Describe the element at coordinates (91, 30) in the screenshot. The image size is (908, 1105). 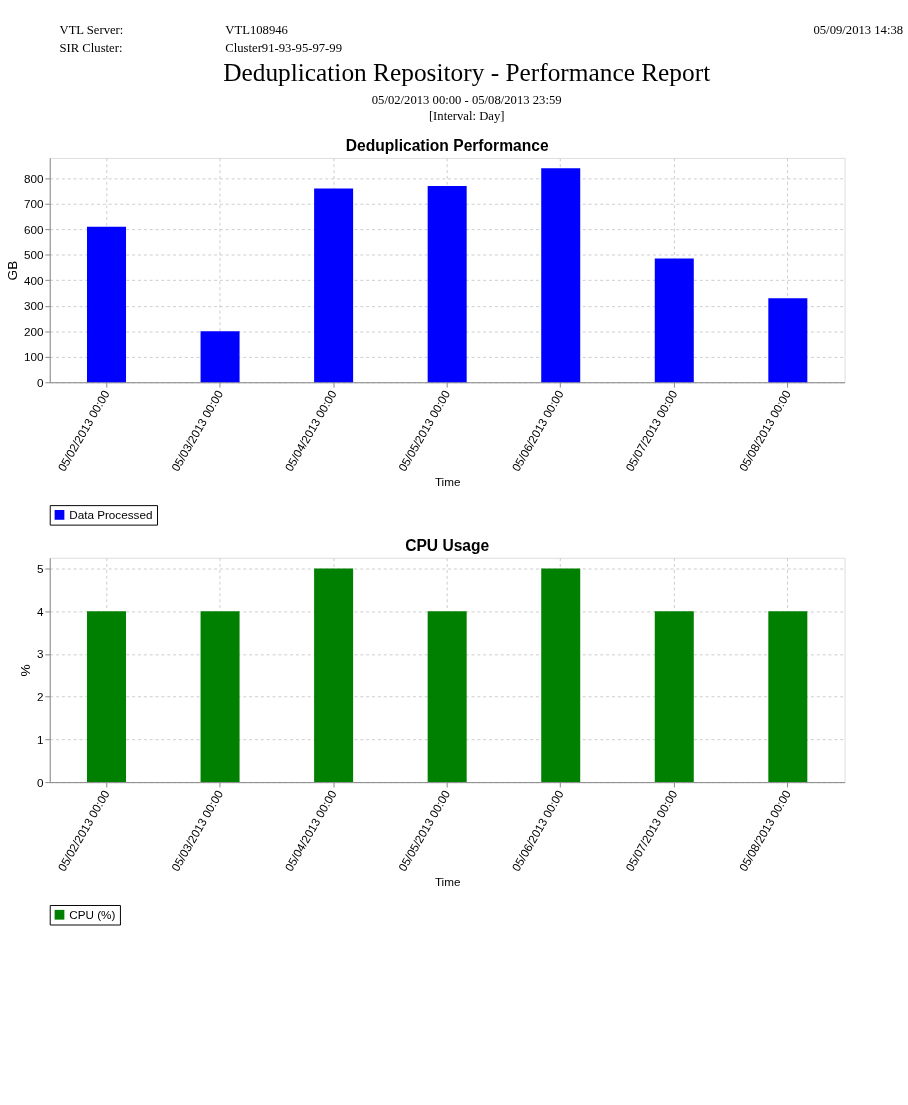
I see `text: VTL Server:` at that location.